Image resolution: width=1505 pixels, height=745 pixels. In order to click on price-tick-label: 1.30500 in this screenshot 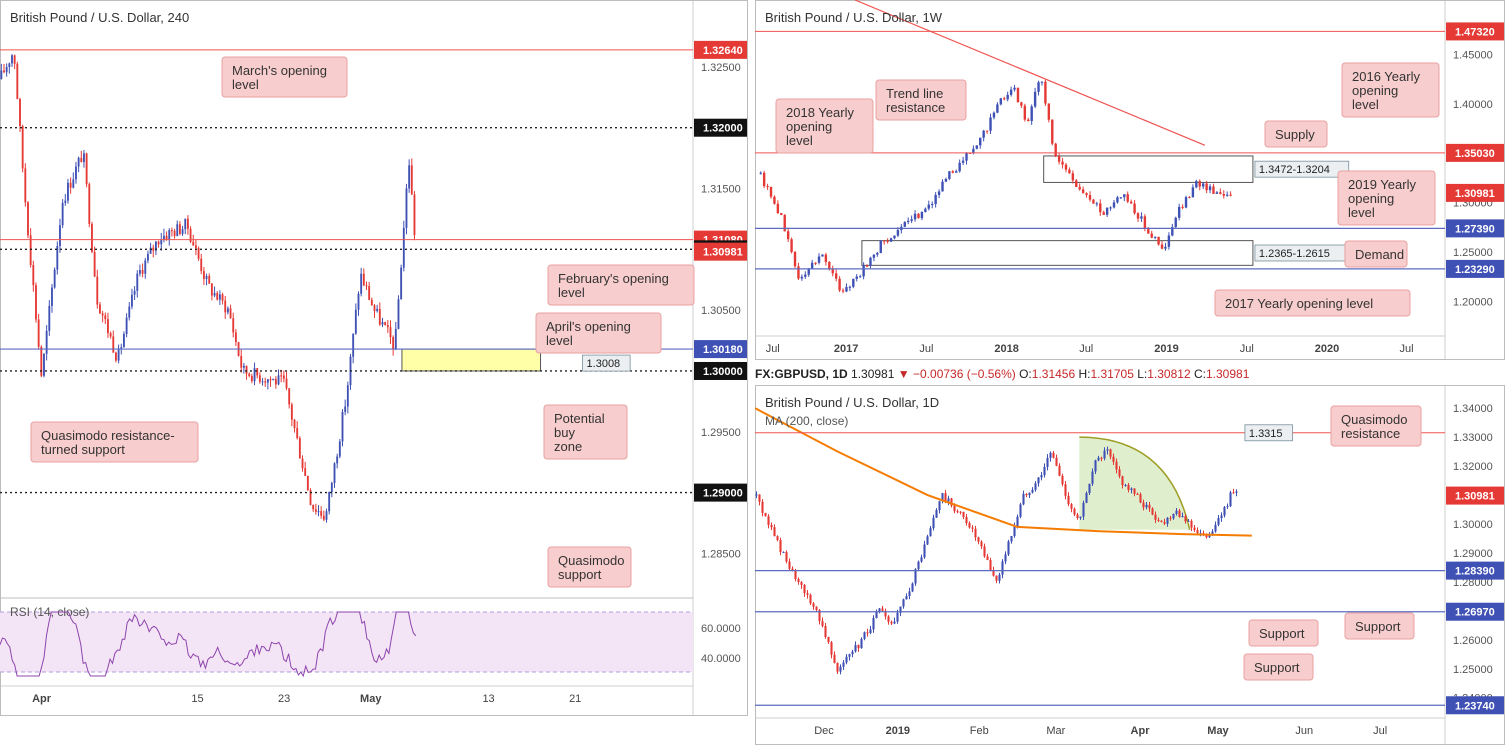, I will do `click(721, 311)`.